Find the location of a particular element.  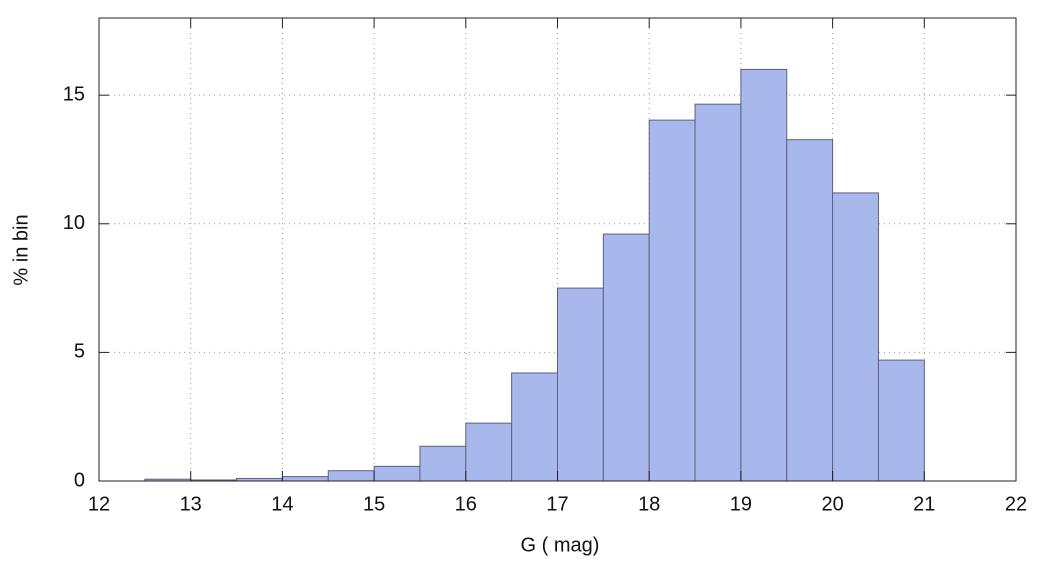

x-axis-label: G ( mag) is located at coordinates (560, 545).